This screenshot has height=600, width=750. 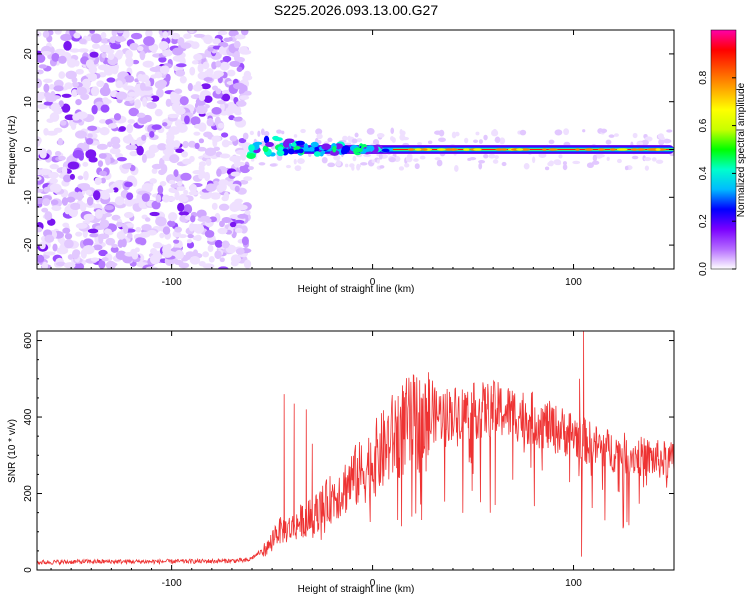 I want to click on snr-xtick-label: -100, so click(x=172, y=583).